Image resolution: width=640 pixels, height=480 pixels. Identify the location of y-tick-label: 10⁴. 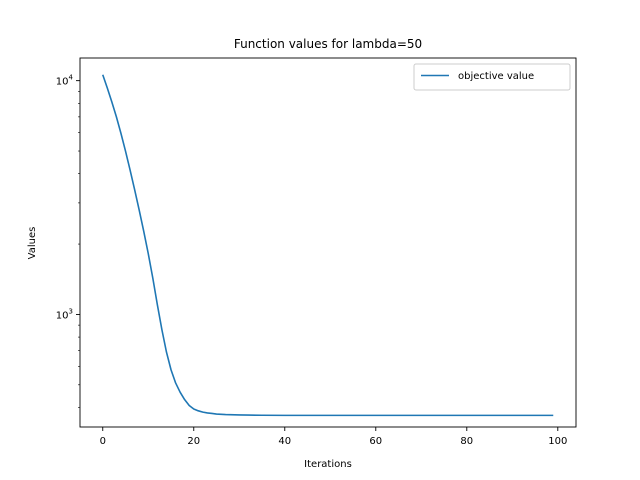
(65, 81).